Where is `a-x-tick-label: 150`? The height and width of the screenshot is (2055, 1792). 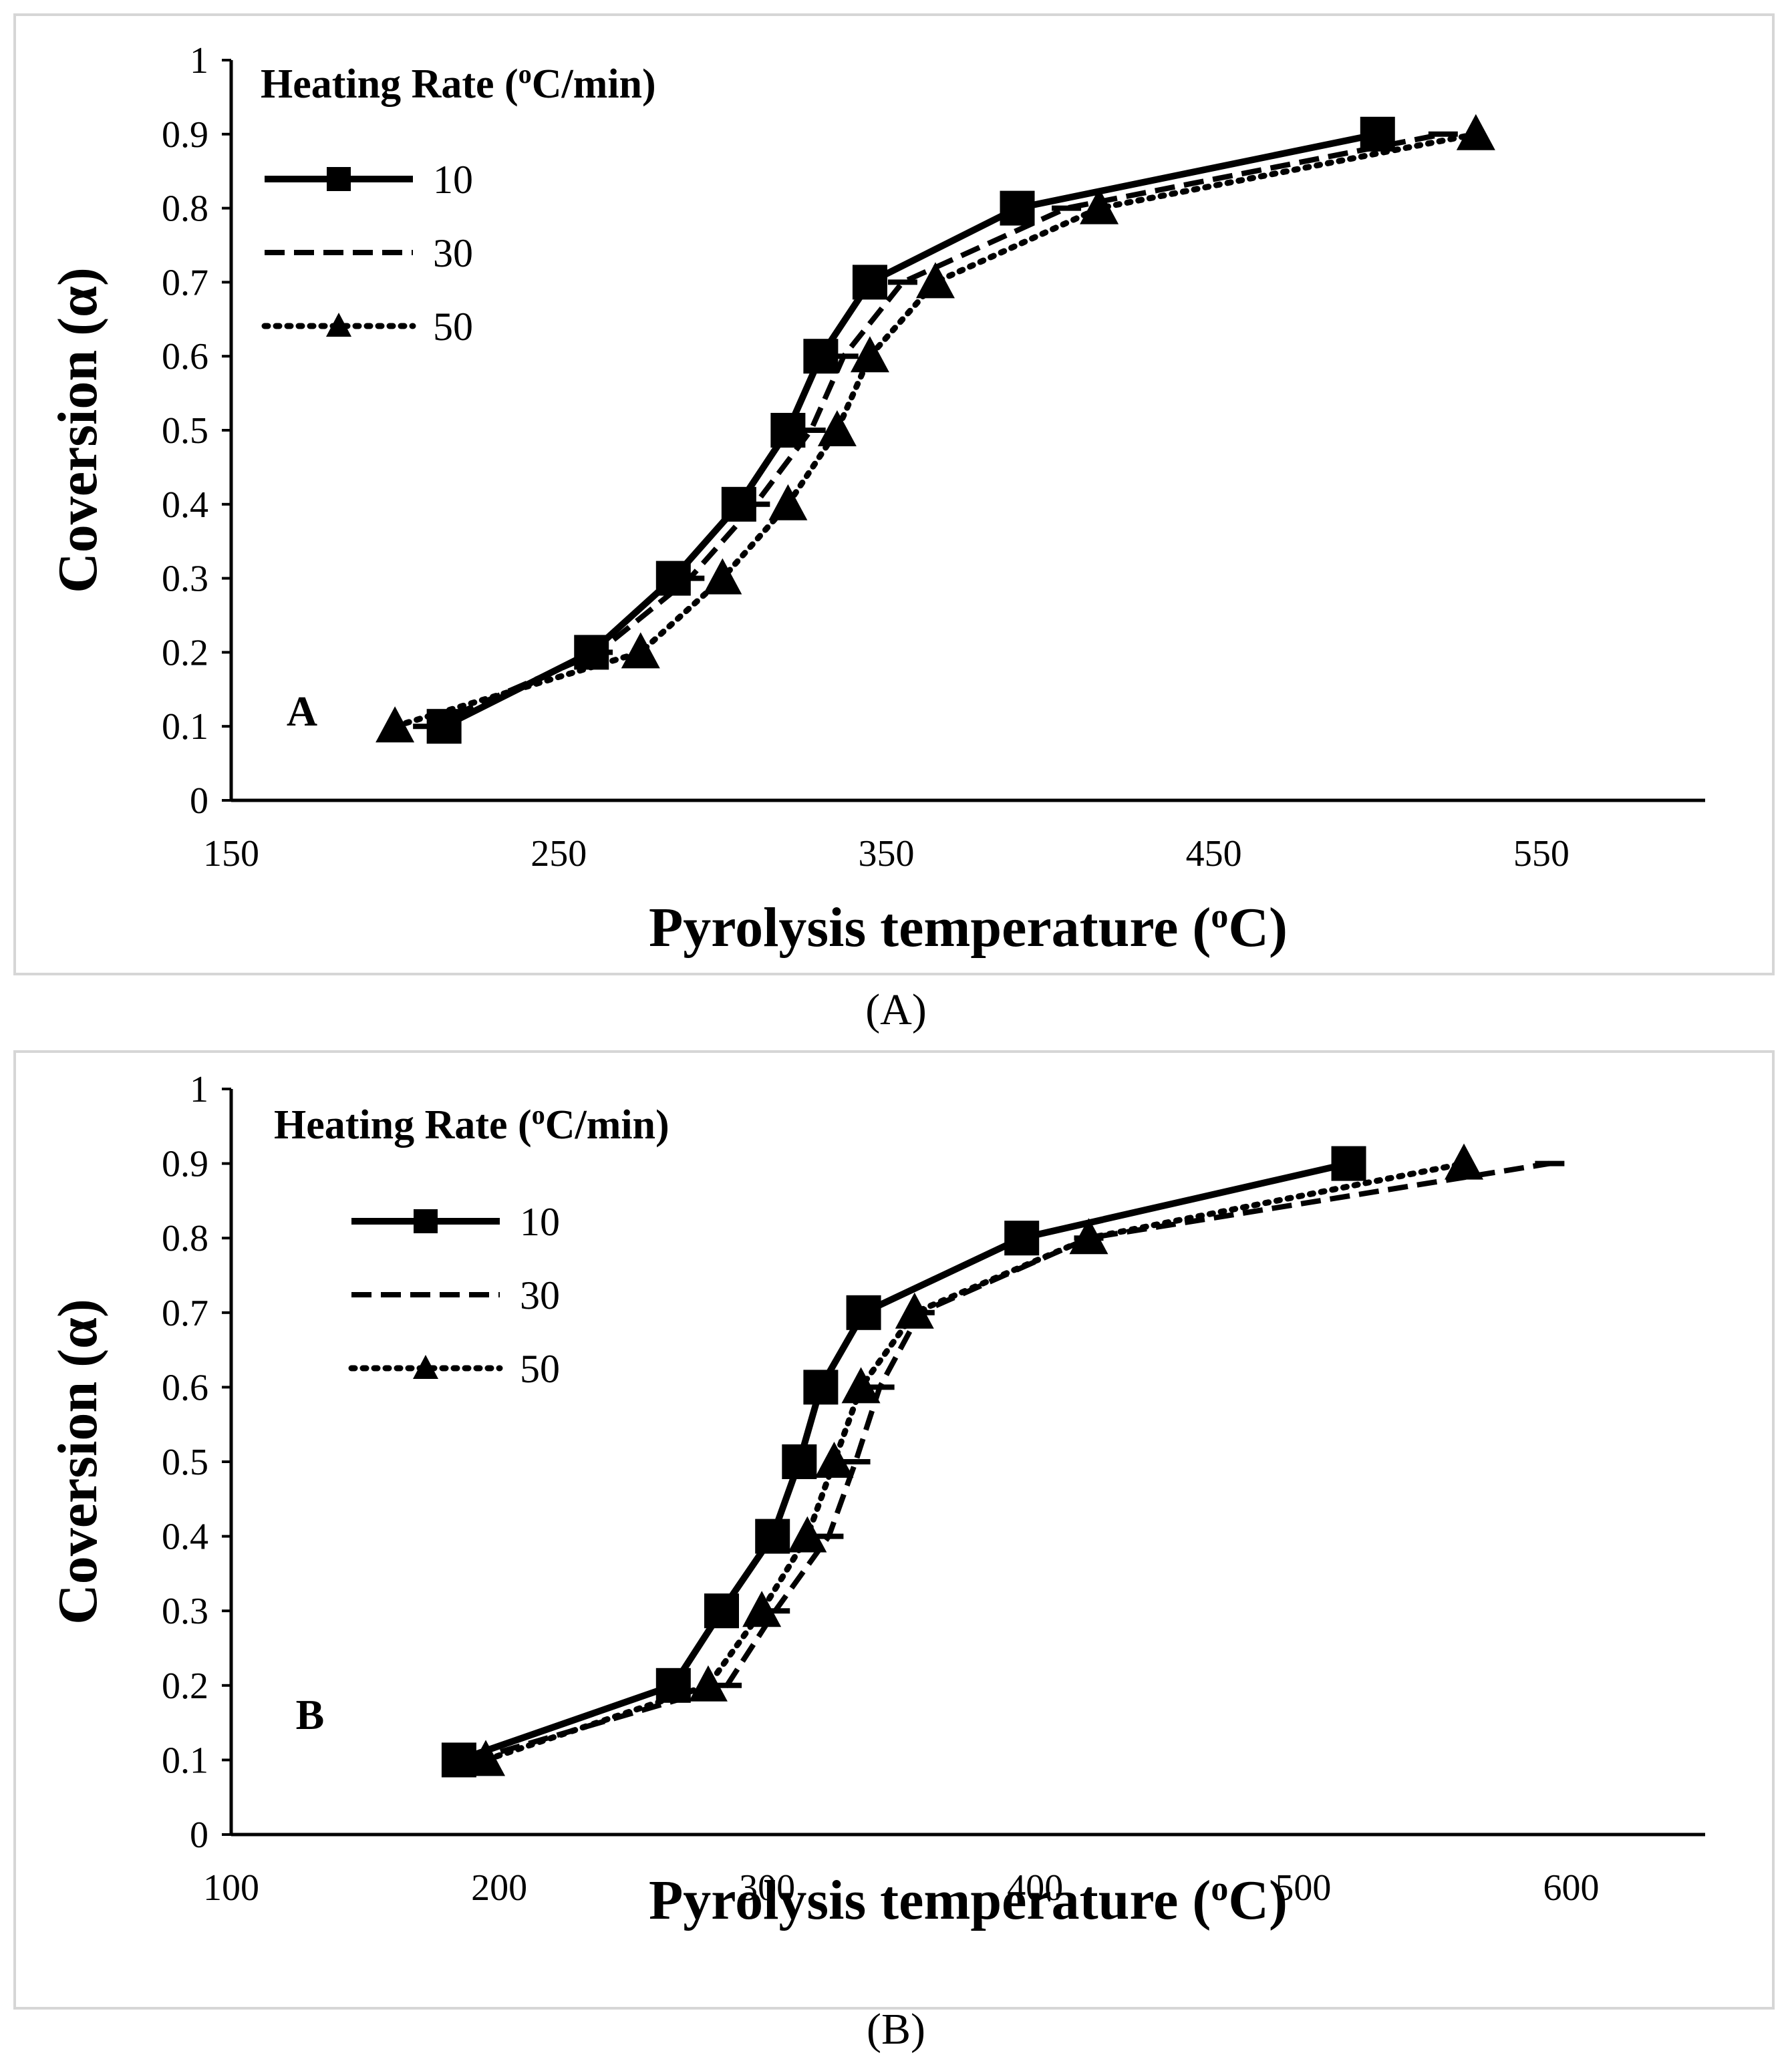 a-x-tick-label: 150 is located at coordinates (231, 854).